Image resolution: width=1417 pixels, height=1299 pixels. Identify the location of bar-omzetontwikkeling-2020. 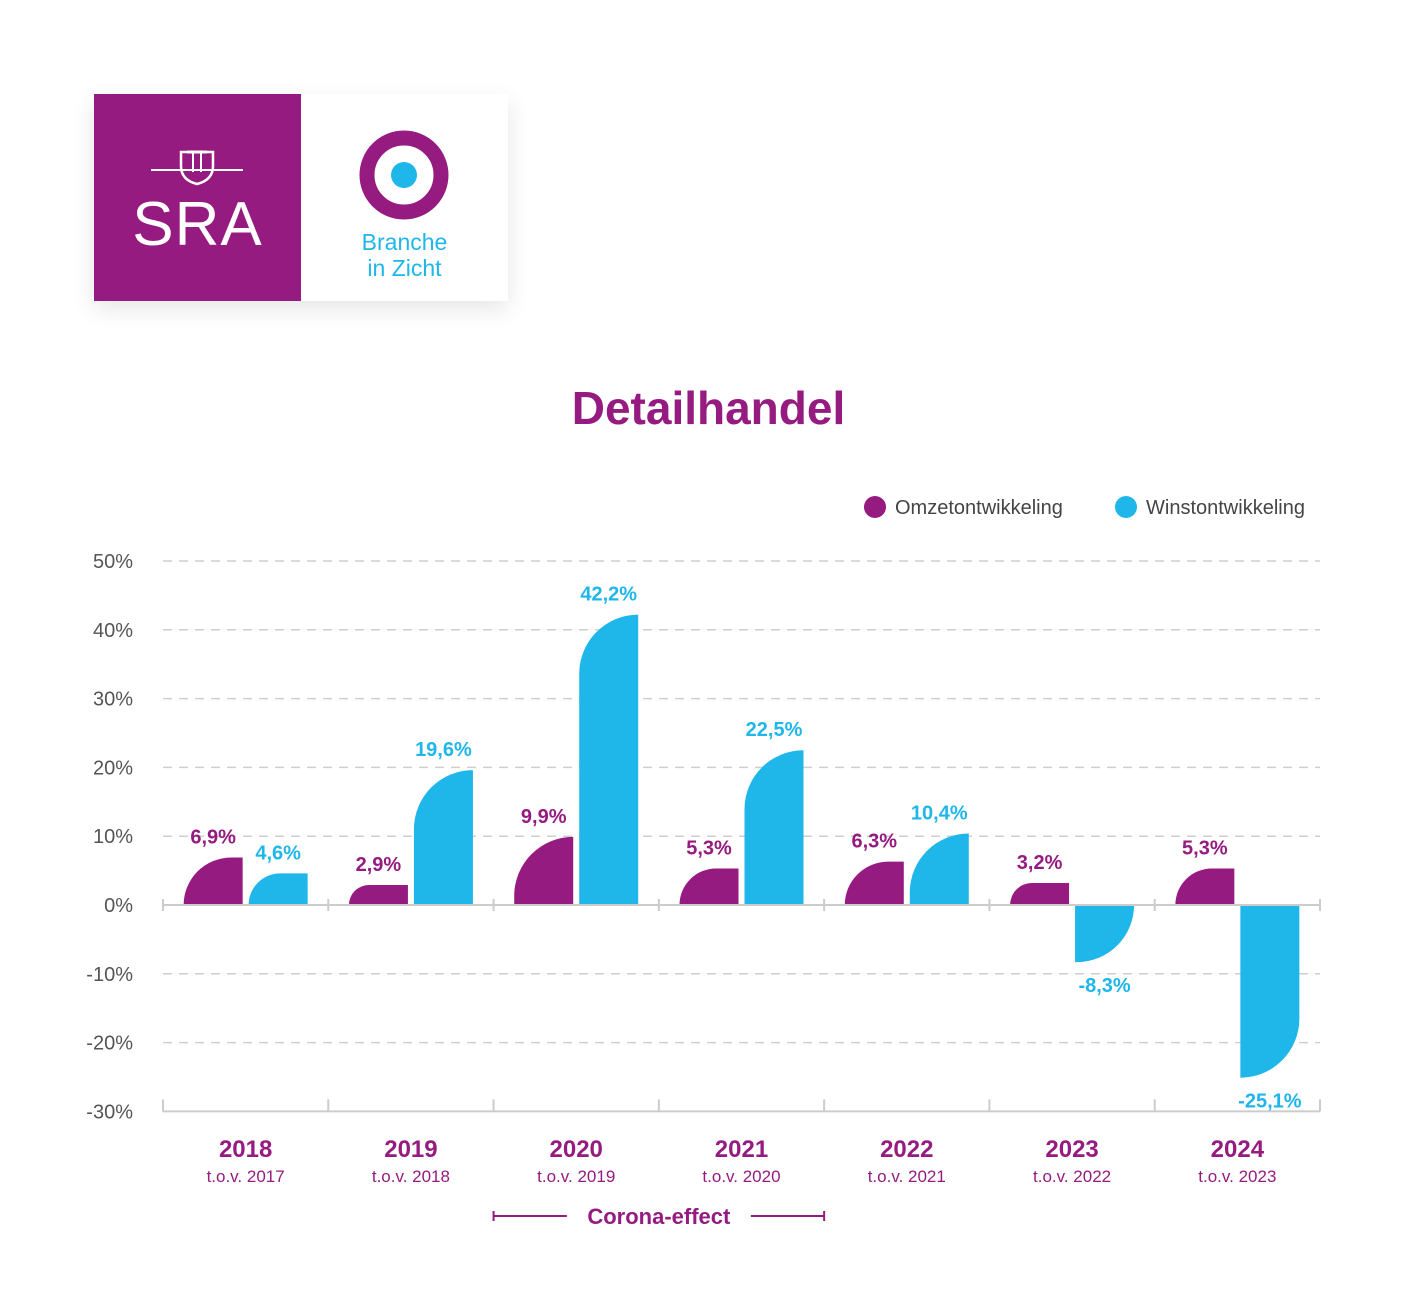
(544, 870).